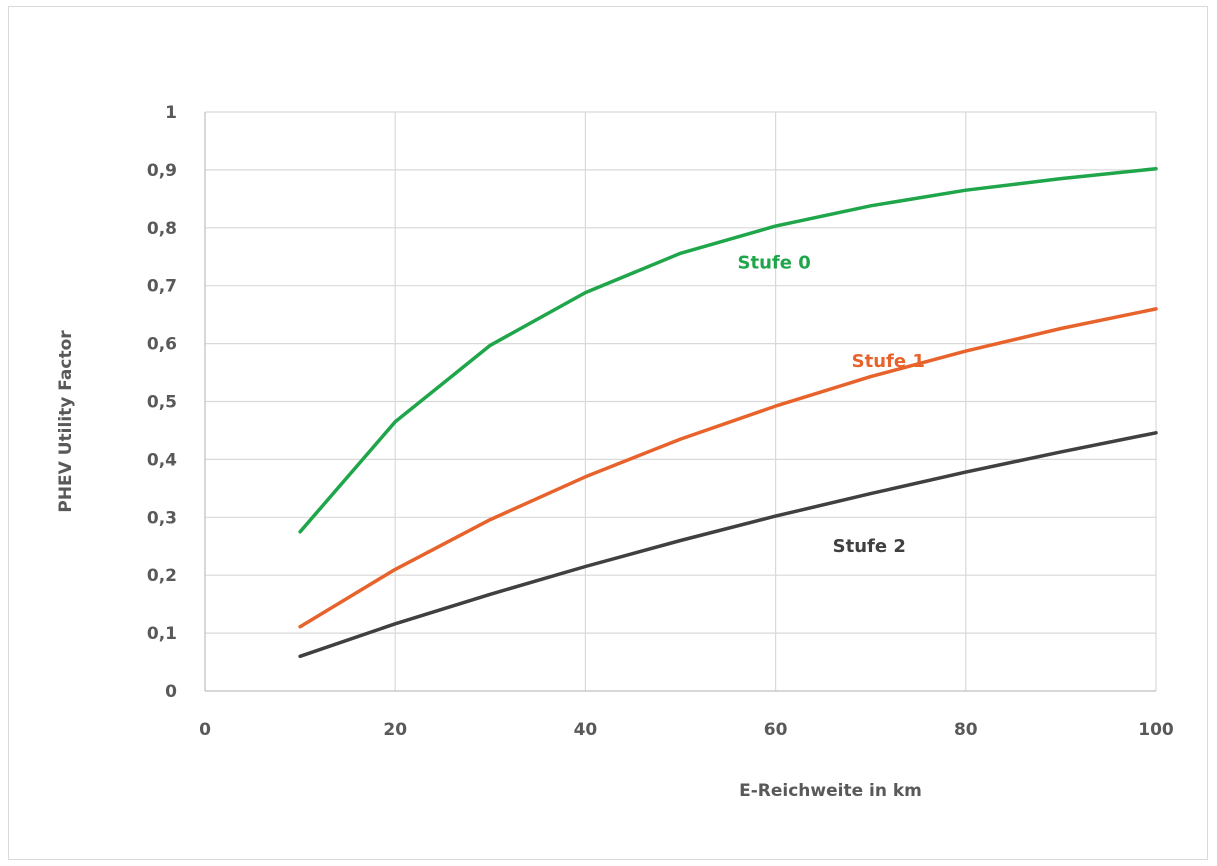 The height and width of the screenshot is (866, 1217). What do you see at coordinates (966, 730) in the screenshot?
I see `x-tick-label: 80` at bounding box center [966, 730].